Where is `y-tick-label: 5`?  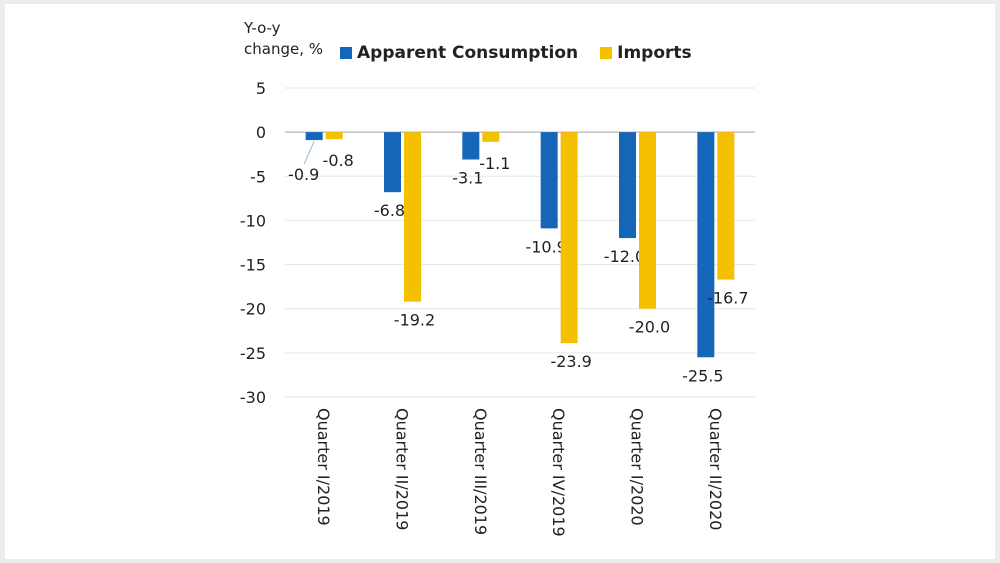 y-tick-label: 5 is located at coordinates (261, 88).